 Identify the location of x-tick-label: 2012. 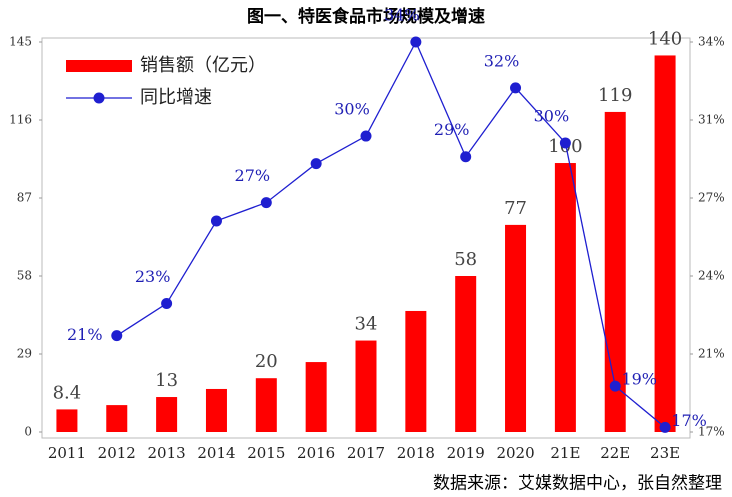
(117, 453).